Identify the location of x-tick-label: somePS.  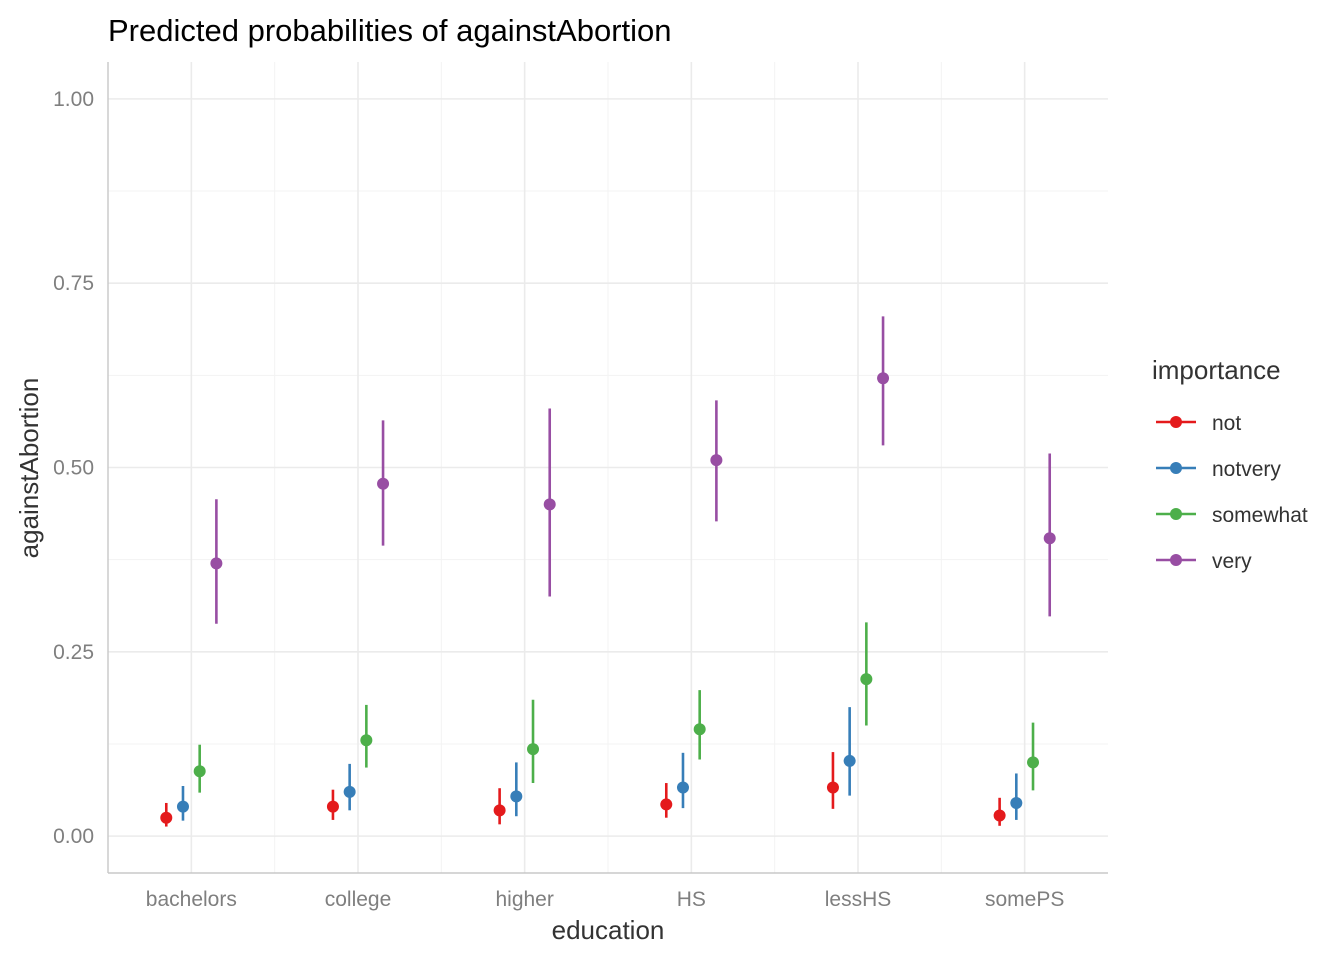
(1024, 899).